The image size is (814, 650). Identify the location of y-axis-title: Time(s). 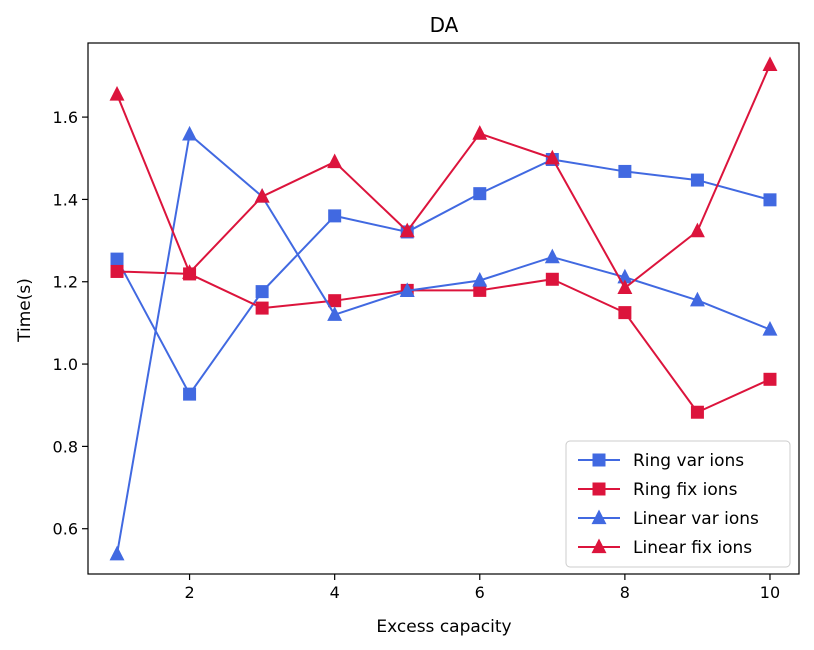
(25, 310).